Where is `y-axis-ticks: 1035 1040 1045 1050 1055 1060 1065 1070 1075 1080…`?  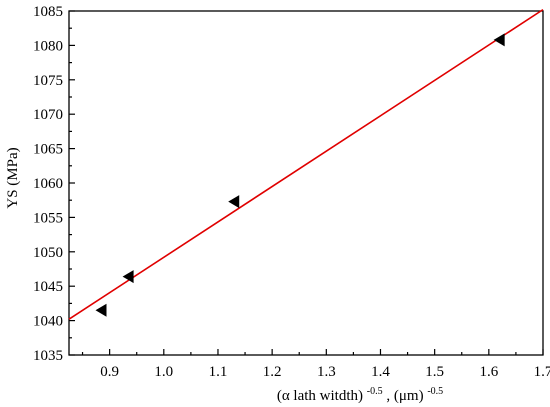
y-axis-ticks: 1035 1040 1045 1050 1055 1060 1065 1070 1075 1080… is located at coordinates (54, 184).